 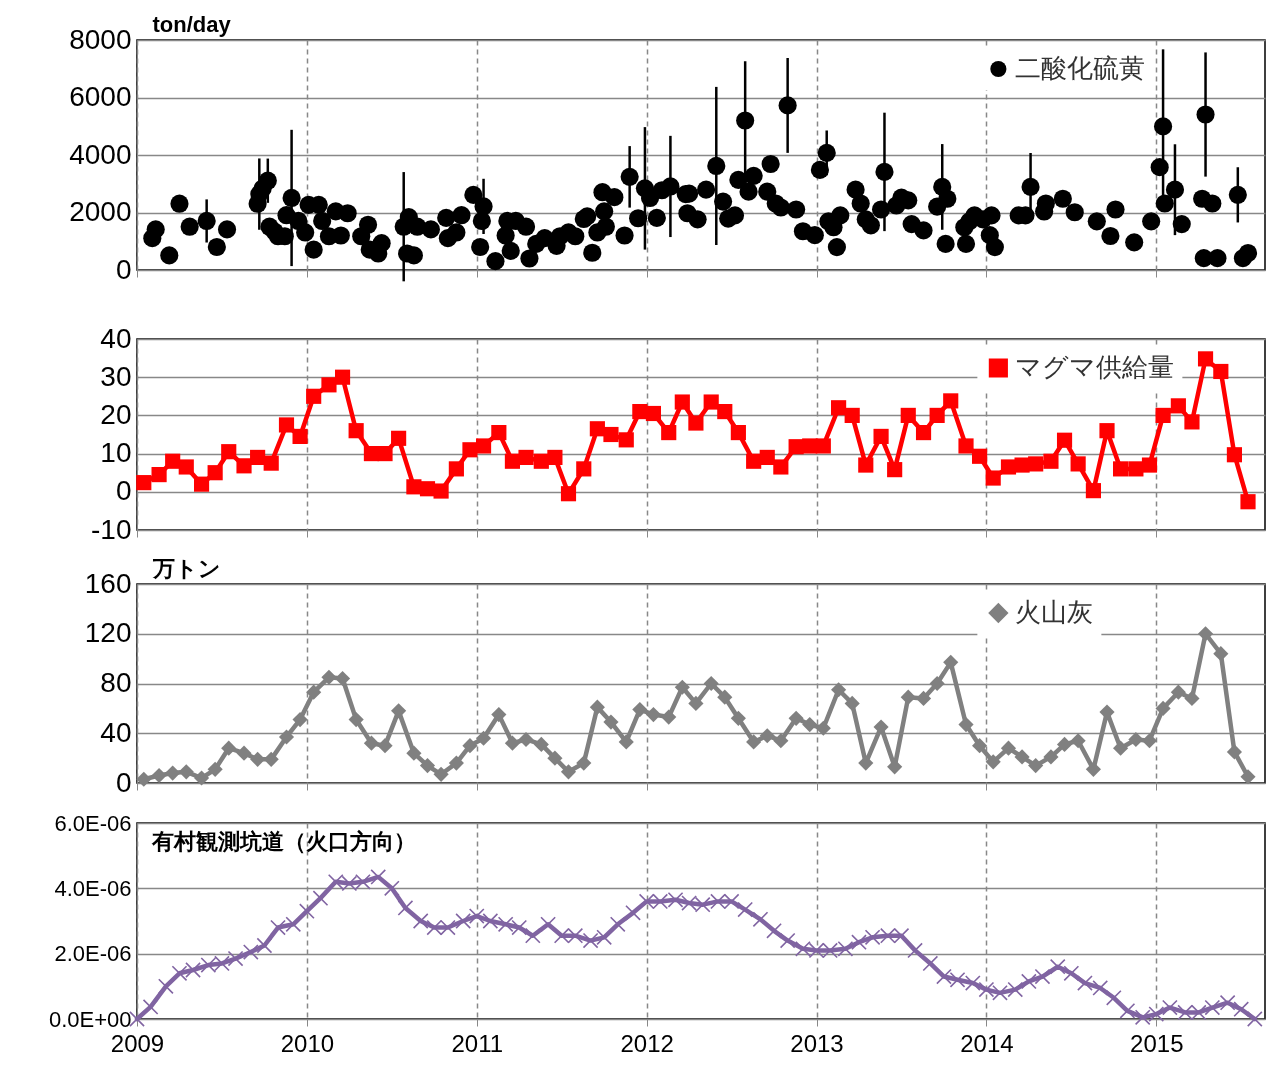 What do you see at coordinates (307, 1043) in the screenshot?
I see `x-tick-label: 2010` at bounding box center [307, 1043].